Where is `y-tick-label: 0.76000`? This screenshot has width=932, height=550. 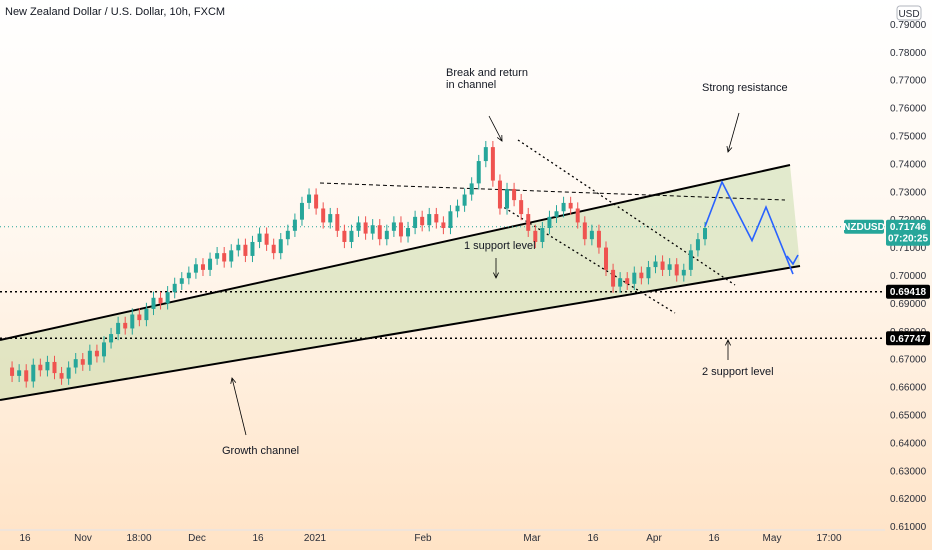 y-tick-label: 0.76000 is located at coordinates (908, 109).